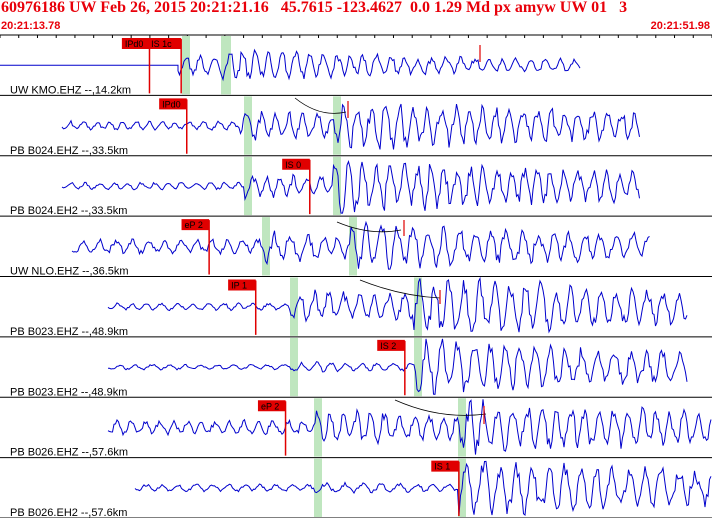 Image resolution: width=712 pixels, height=518 pixels. What do you see at coordinates (69, 272) in the screenshot?
I see `station-label: UW NLO.EHZ --,36.5km` at bounding box center [69, 272].